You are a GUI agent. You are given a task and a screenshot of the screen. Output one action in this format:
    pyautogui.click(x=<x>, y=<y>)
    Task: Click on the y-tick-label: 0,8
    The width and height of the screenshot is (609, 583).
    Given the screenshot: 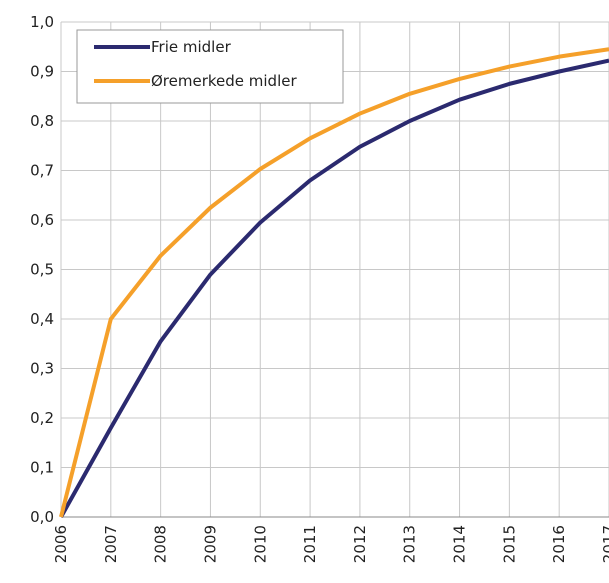 What is the action you would take?
    pyautogui.click(x=42, y=121)
    